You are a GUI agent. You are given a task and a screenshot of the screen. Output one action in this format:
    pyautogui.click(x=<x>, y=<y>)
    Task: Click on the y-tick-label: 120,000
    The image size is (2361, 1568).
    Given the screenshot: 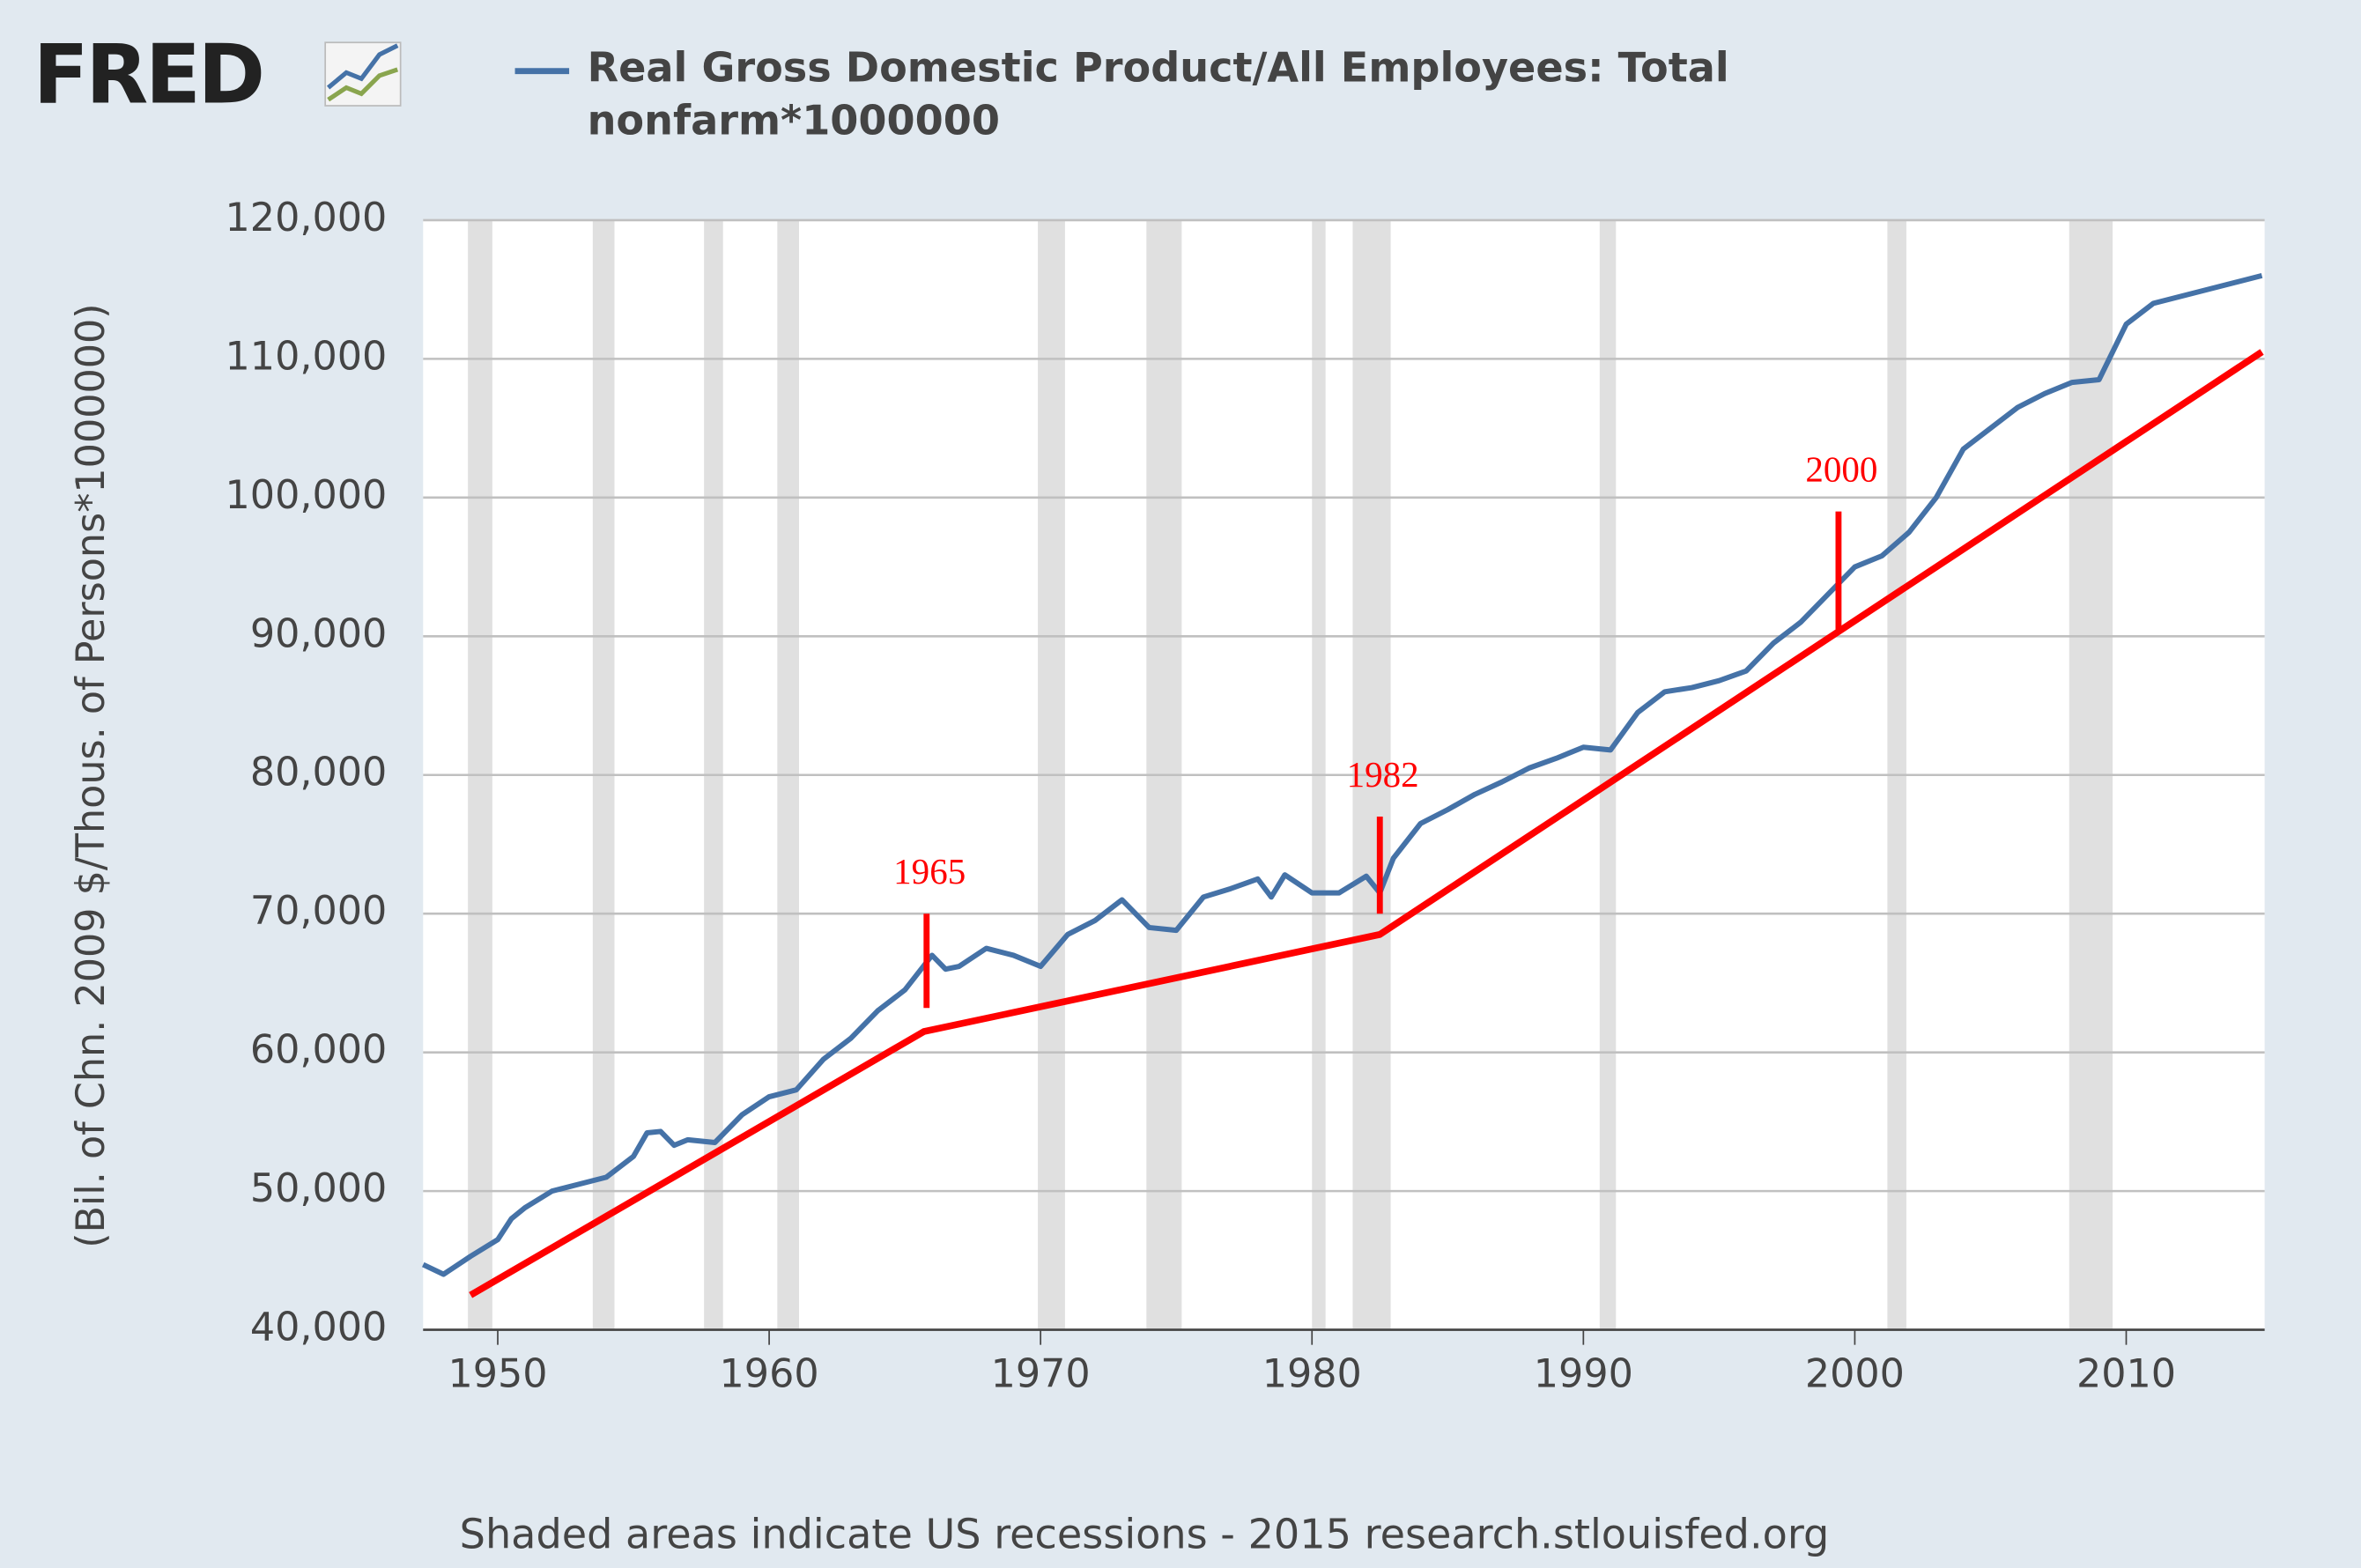 What is the action you would take?
    pyautogui.click(x=307, y=218)
    